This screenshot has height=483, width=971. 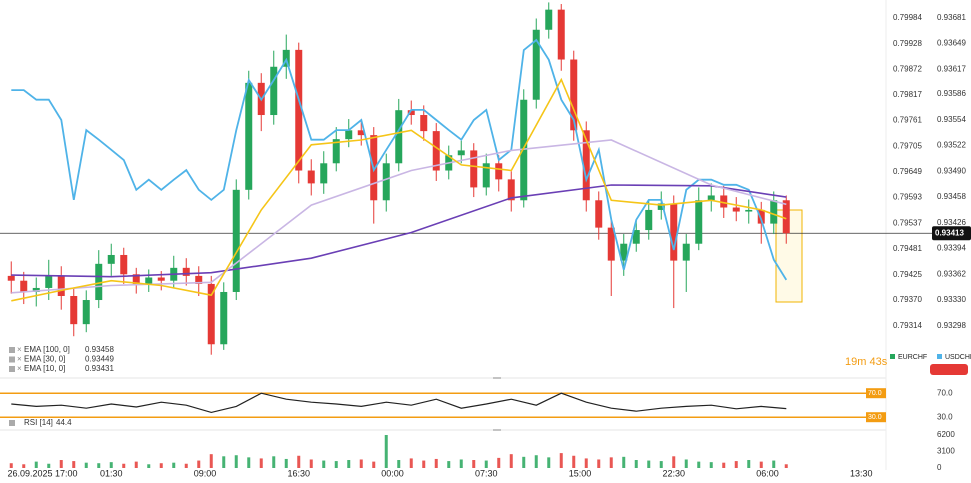 What do you see at coordinates (951, 299) in the screenshot?
I see `y2-tick-label: 0.93330` at bounding box center [951, 299].